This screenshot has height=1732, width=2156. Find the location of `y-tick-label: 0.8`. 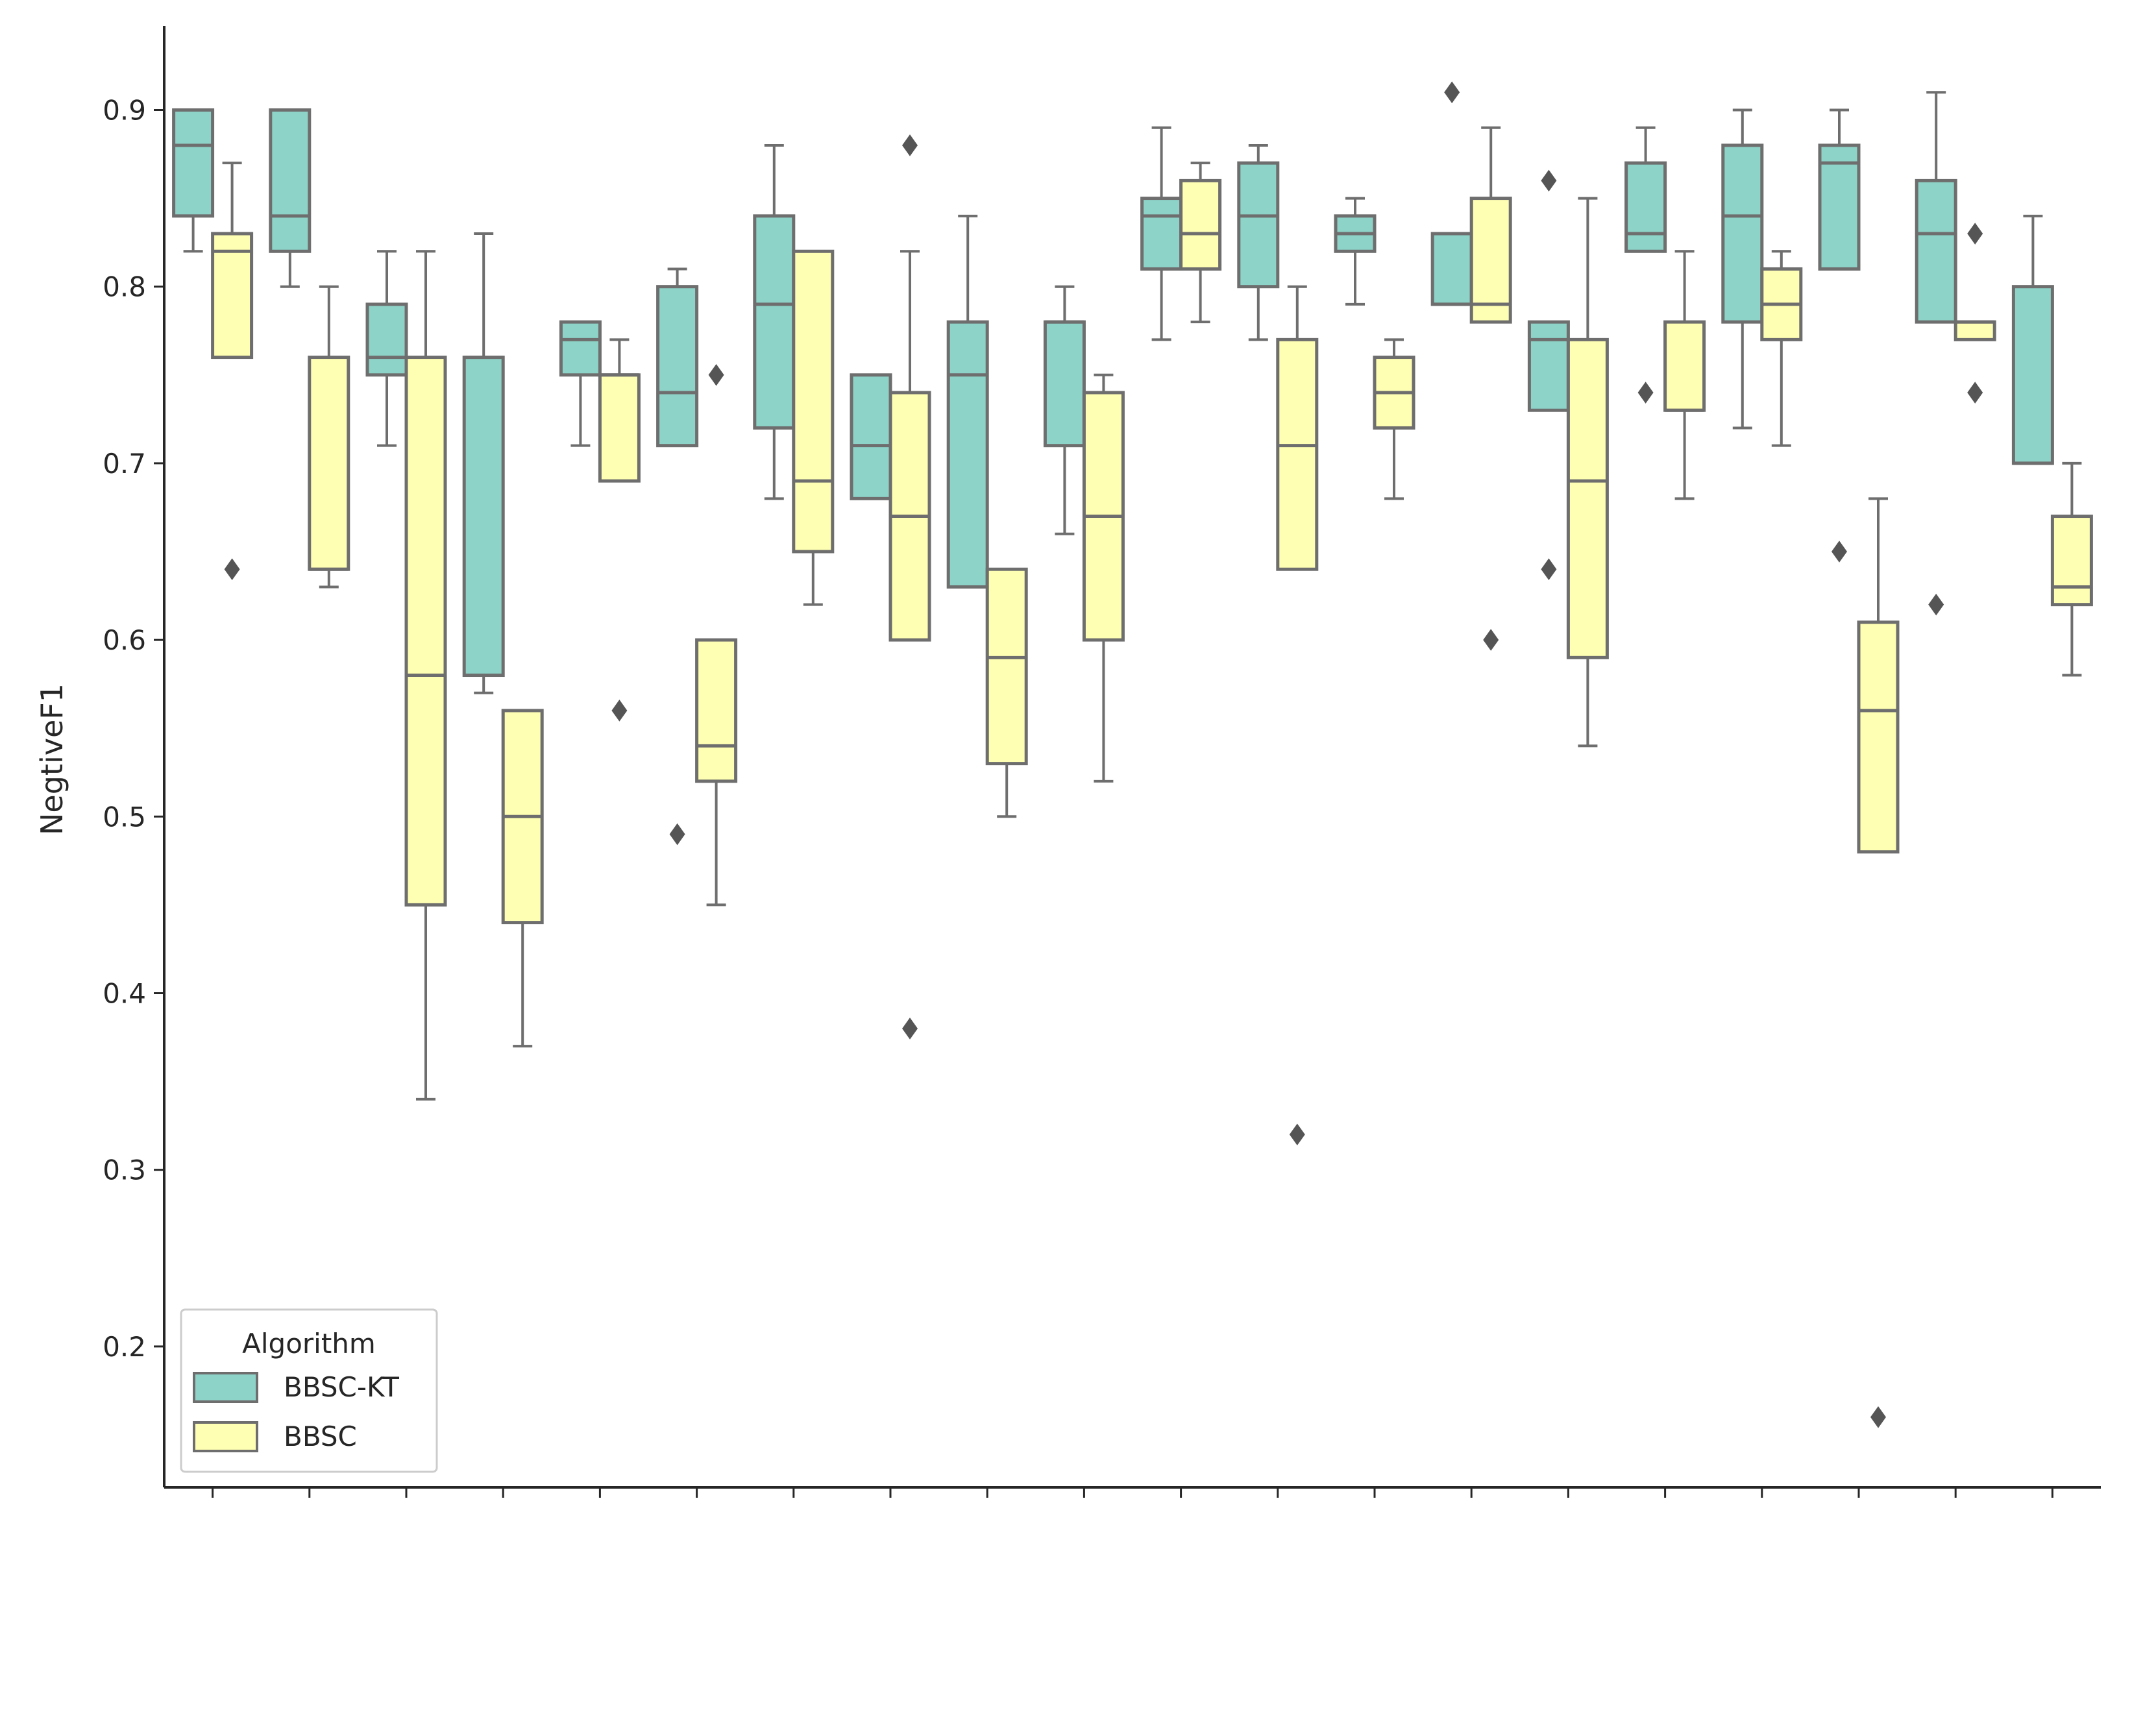

y-tick-label: 0.8 is located at coordinates (124, 287).